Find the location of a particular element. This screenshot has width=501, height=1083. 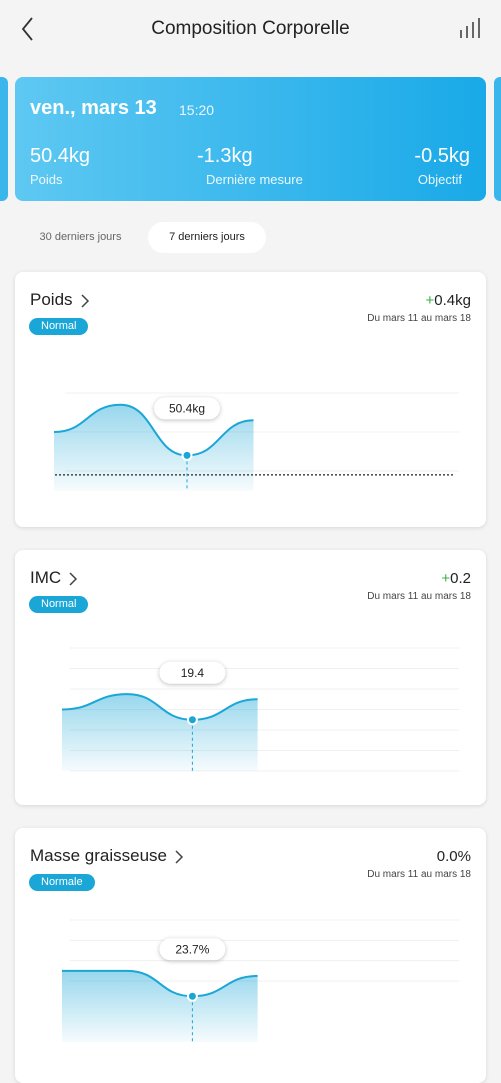

card-title: Masse graisseuse is located at coordinates (99, 855).